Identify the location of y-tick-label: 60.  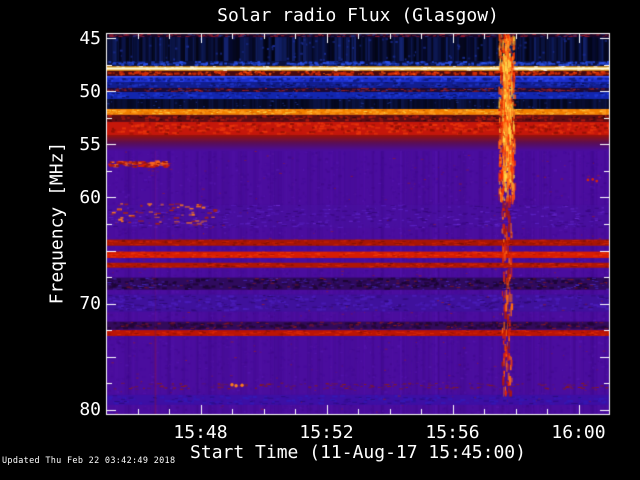
(90, 197).